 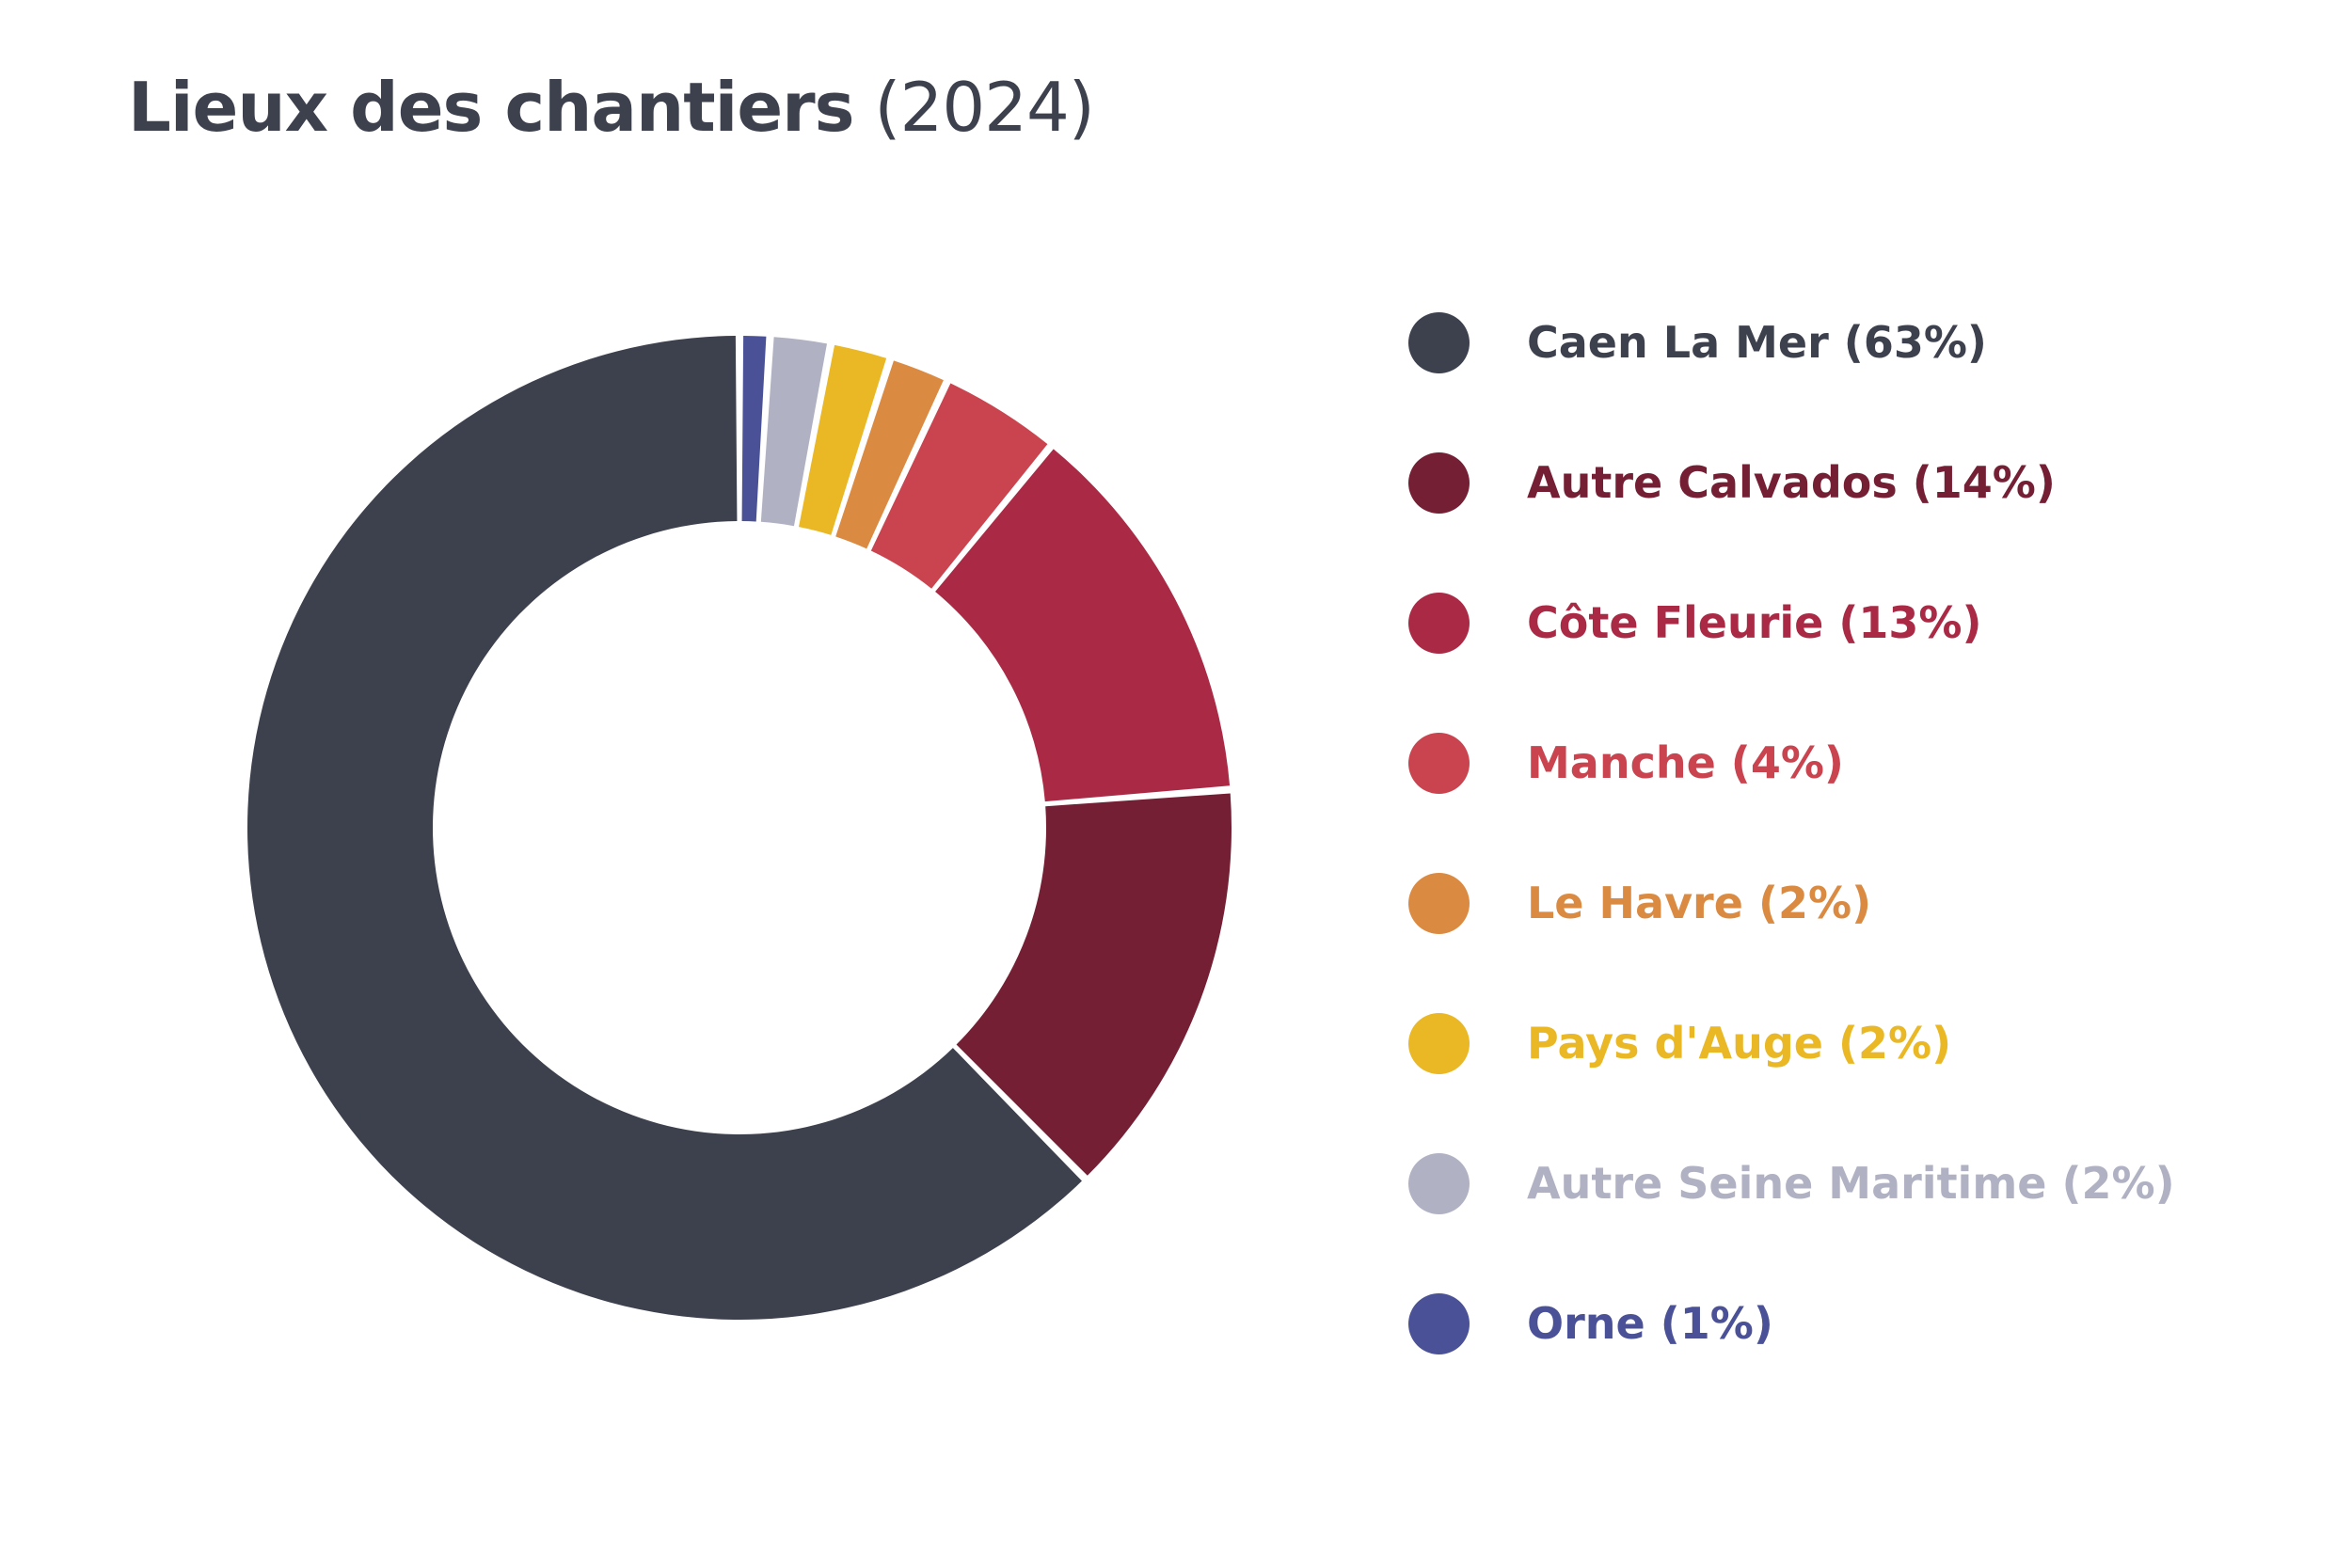 I want to click on legend-item: Manche (4%), so click(x=1860, y=801).